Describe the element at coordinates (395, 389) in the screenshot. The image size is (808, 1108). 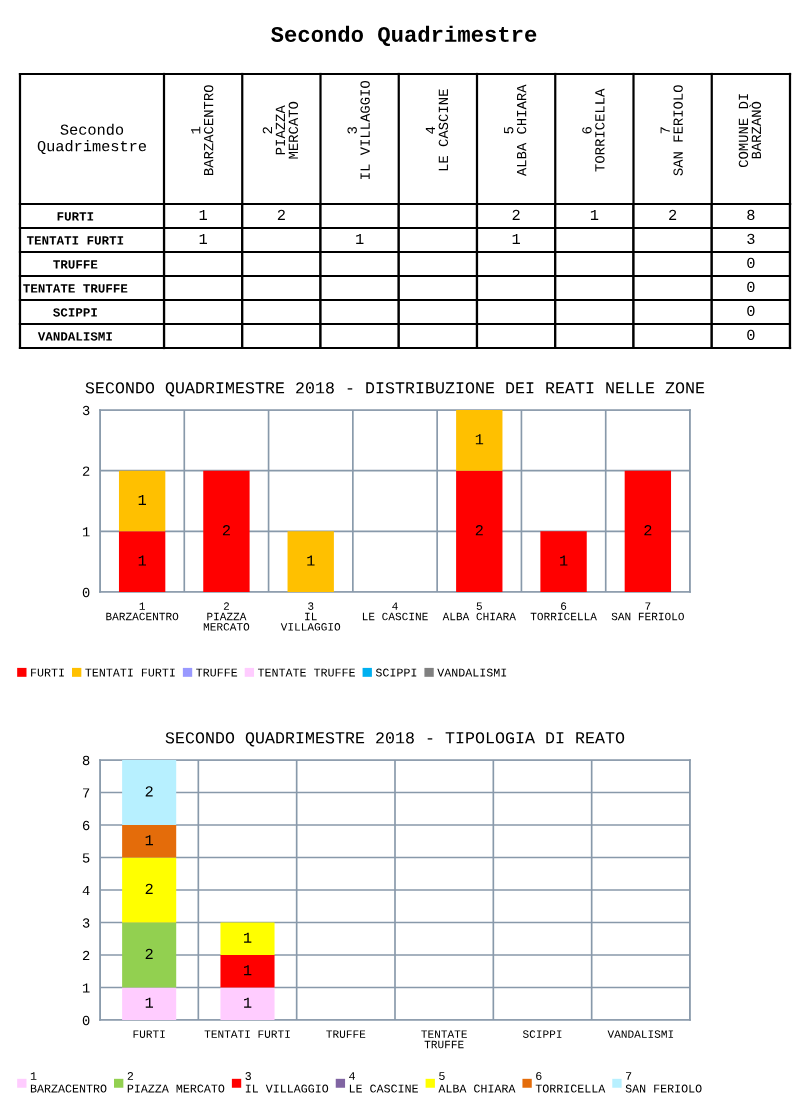
I see `chart-title: SECONDO QUADRIMESTRE 2018 - DISTRIBUZIONE DEI REATI NELLE ZONE` at that location.